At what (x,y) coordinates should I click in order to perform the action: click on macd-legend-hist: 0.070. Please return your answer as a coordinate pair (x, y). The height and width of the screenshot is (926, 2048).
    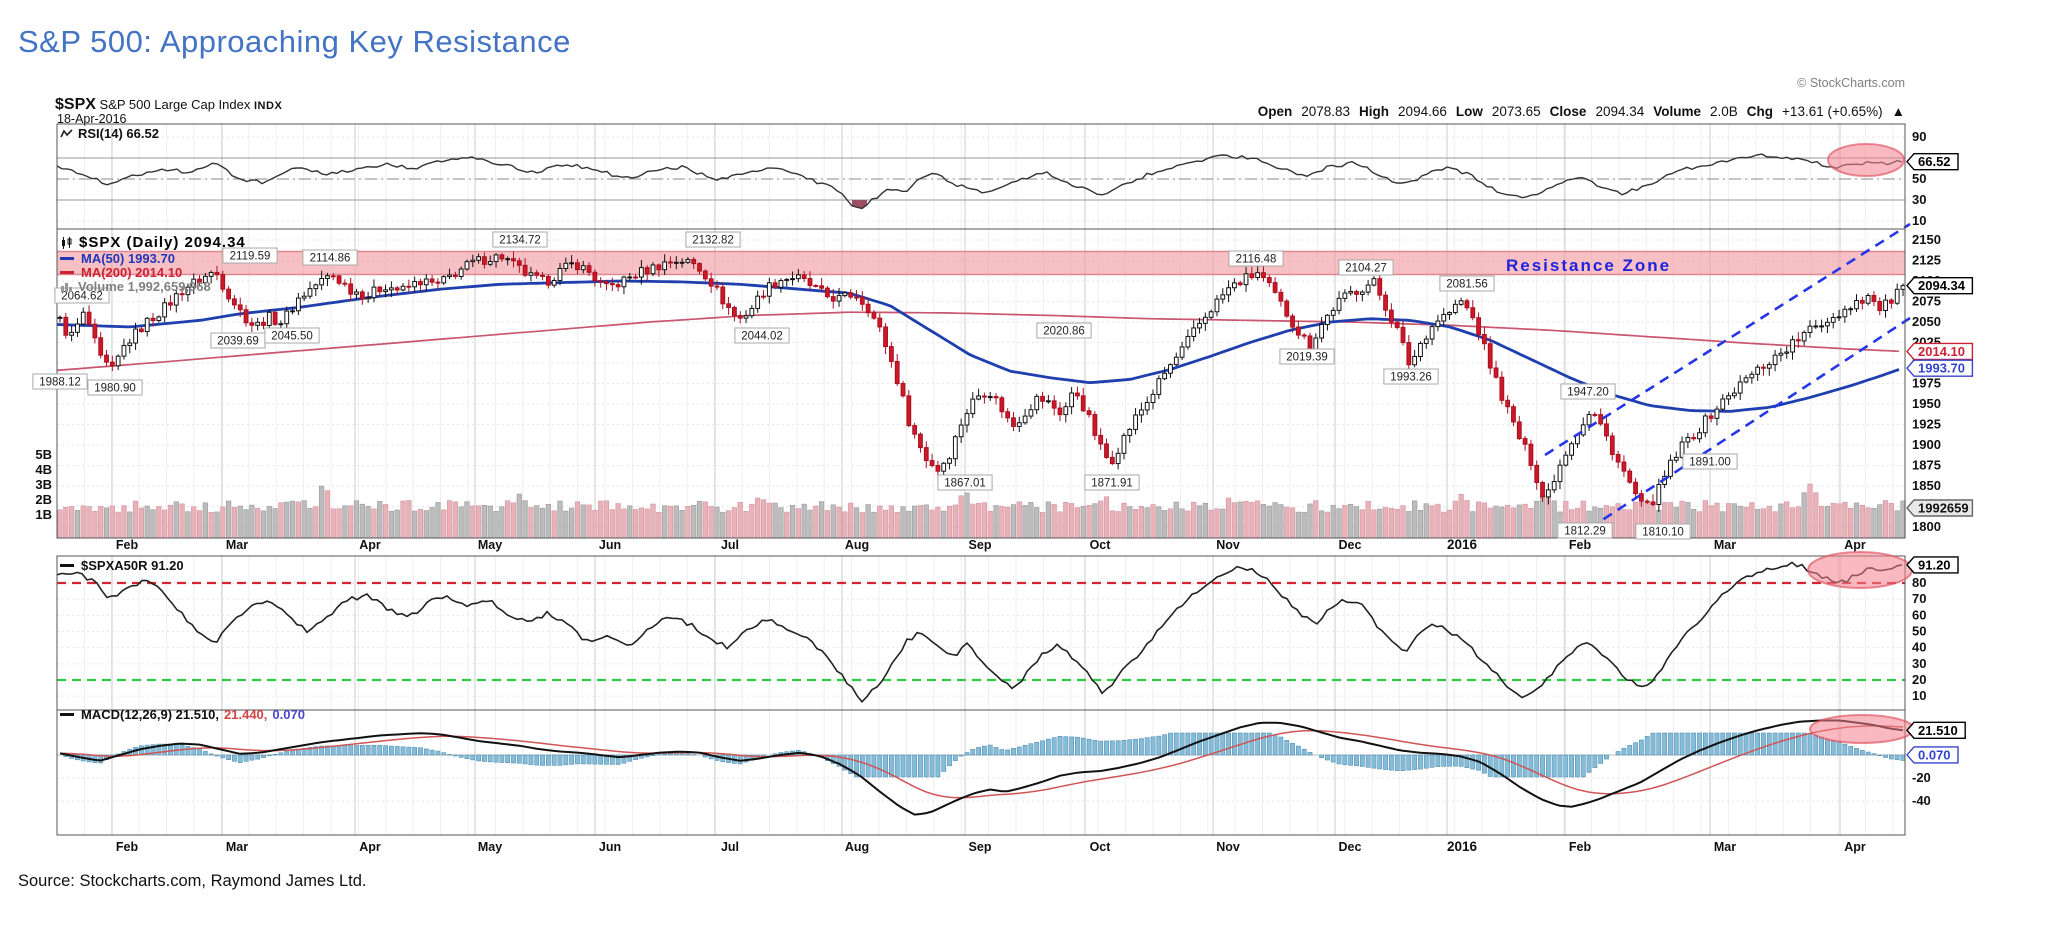
    Looking at the image, I should click on (288, 714).